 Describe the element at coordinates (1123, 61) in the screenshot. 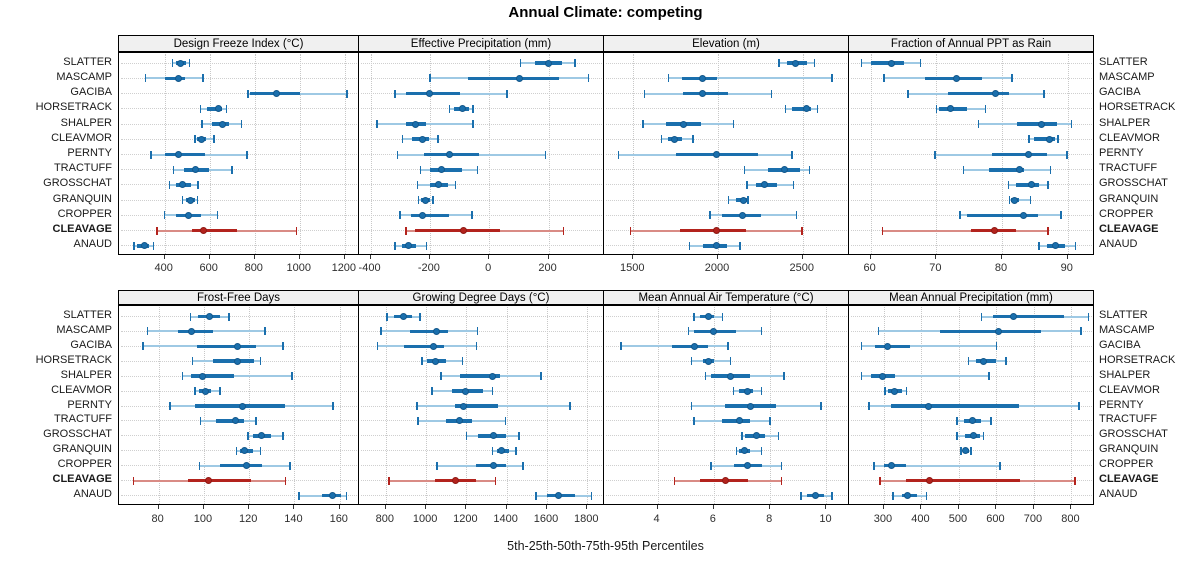

I see `site-label-right: SLATTER` at that location.